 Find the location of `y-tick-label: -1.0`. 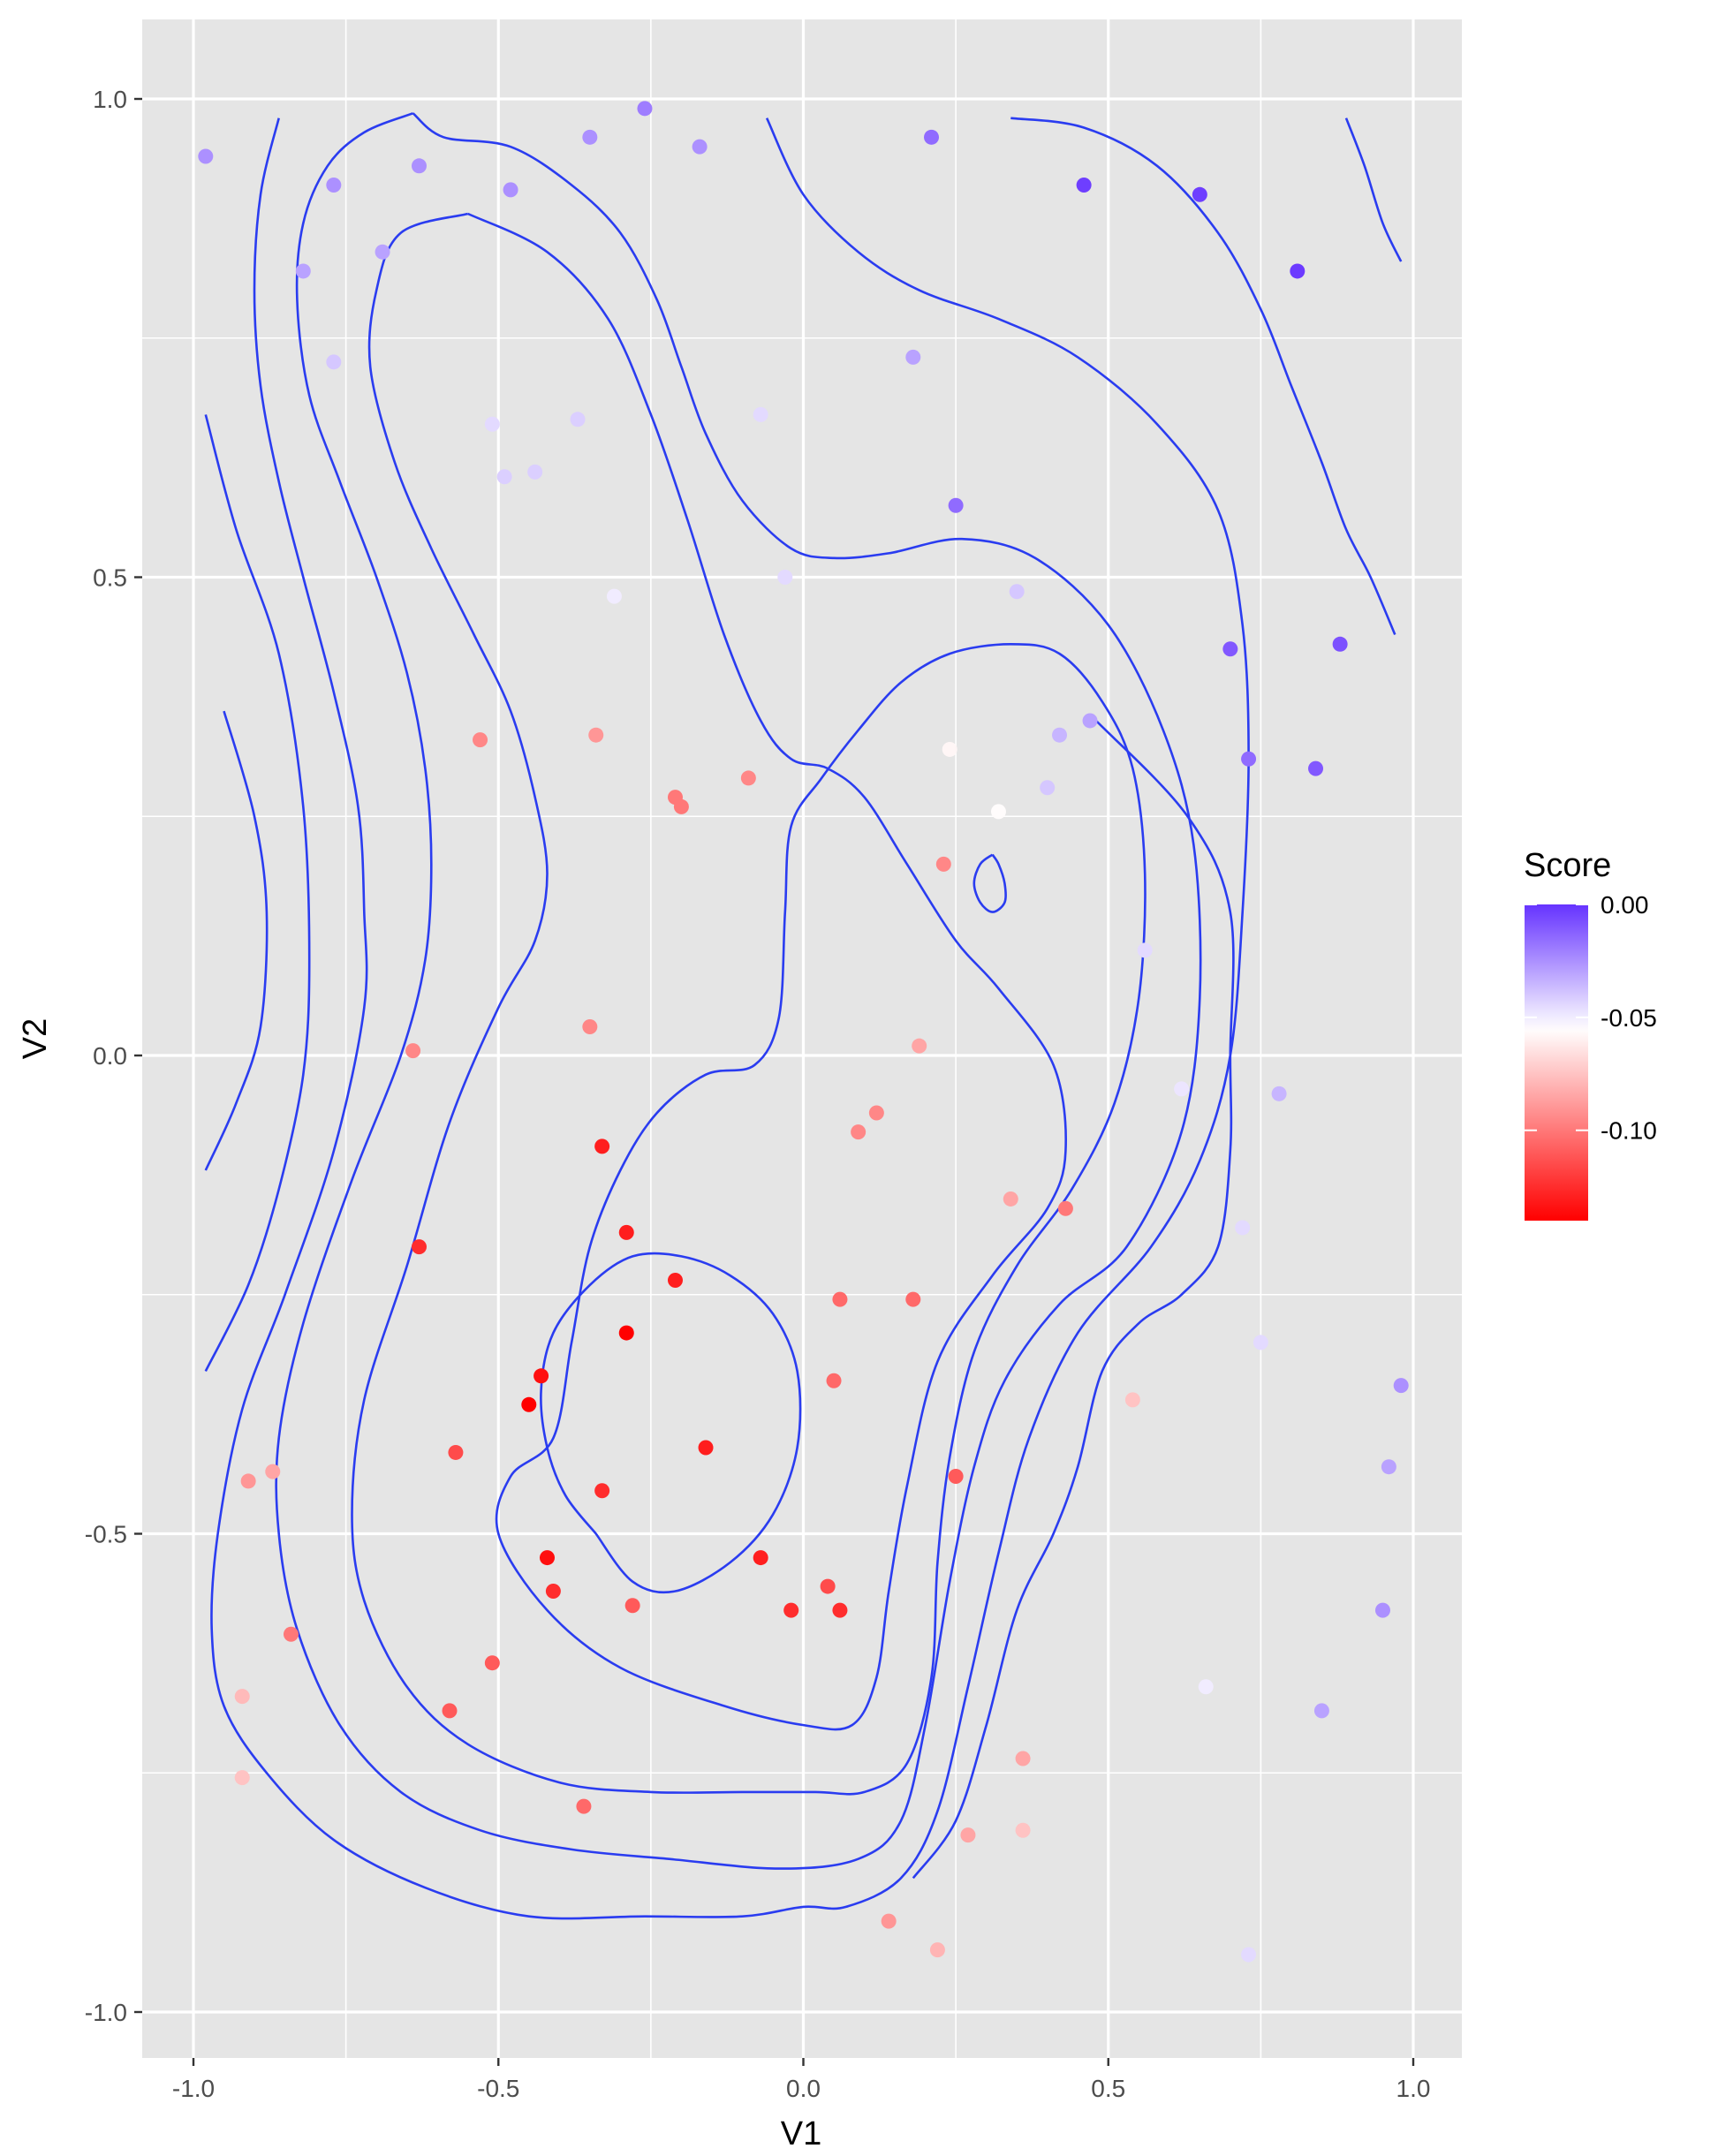

y-tick-label: -1.0 is located at coordinates (106, 2012).